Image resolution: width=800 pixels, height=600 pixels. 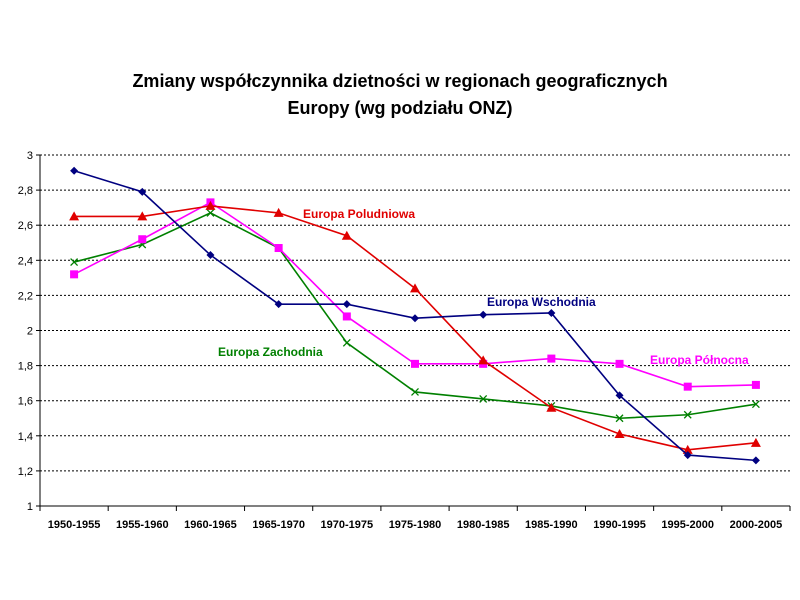 I want to click on y-tick-label: 2,6, so click(x=25, y=226).